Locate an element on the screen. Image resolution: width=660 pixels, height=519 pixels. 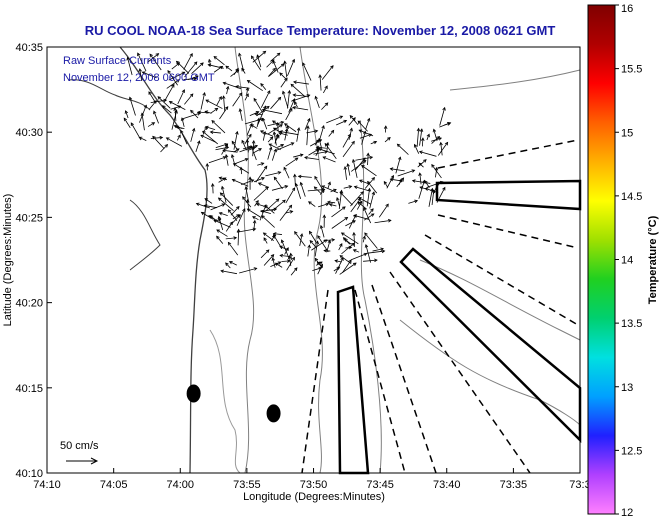
colorbar-tick-label-1: 12.5 is located at coordinates (631, 451).